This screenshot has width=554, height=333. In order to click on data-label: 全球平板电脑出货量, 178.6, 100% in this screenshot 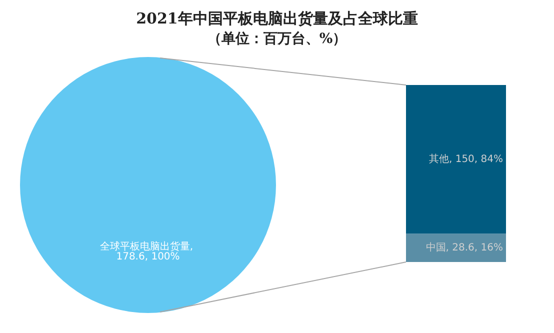, I will do `click(148, 251)`.